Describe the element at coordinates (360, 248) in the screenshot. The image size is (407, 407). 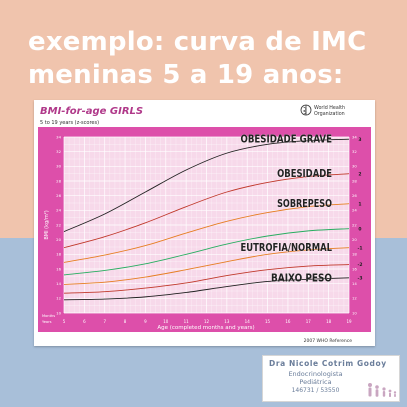
I see `series-label: -1` at that location.